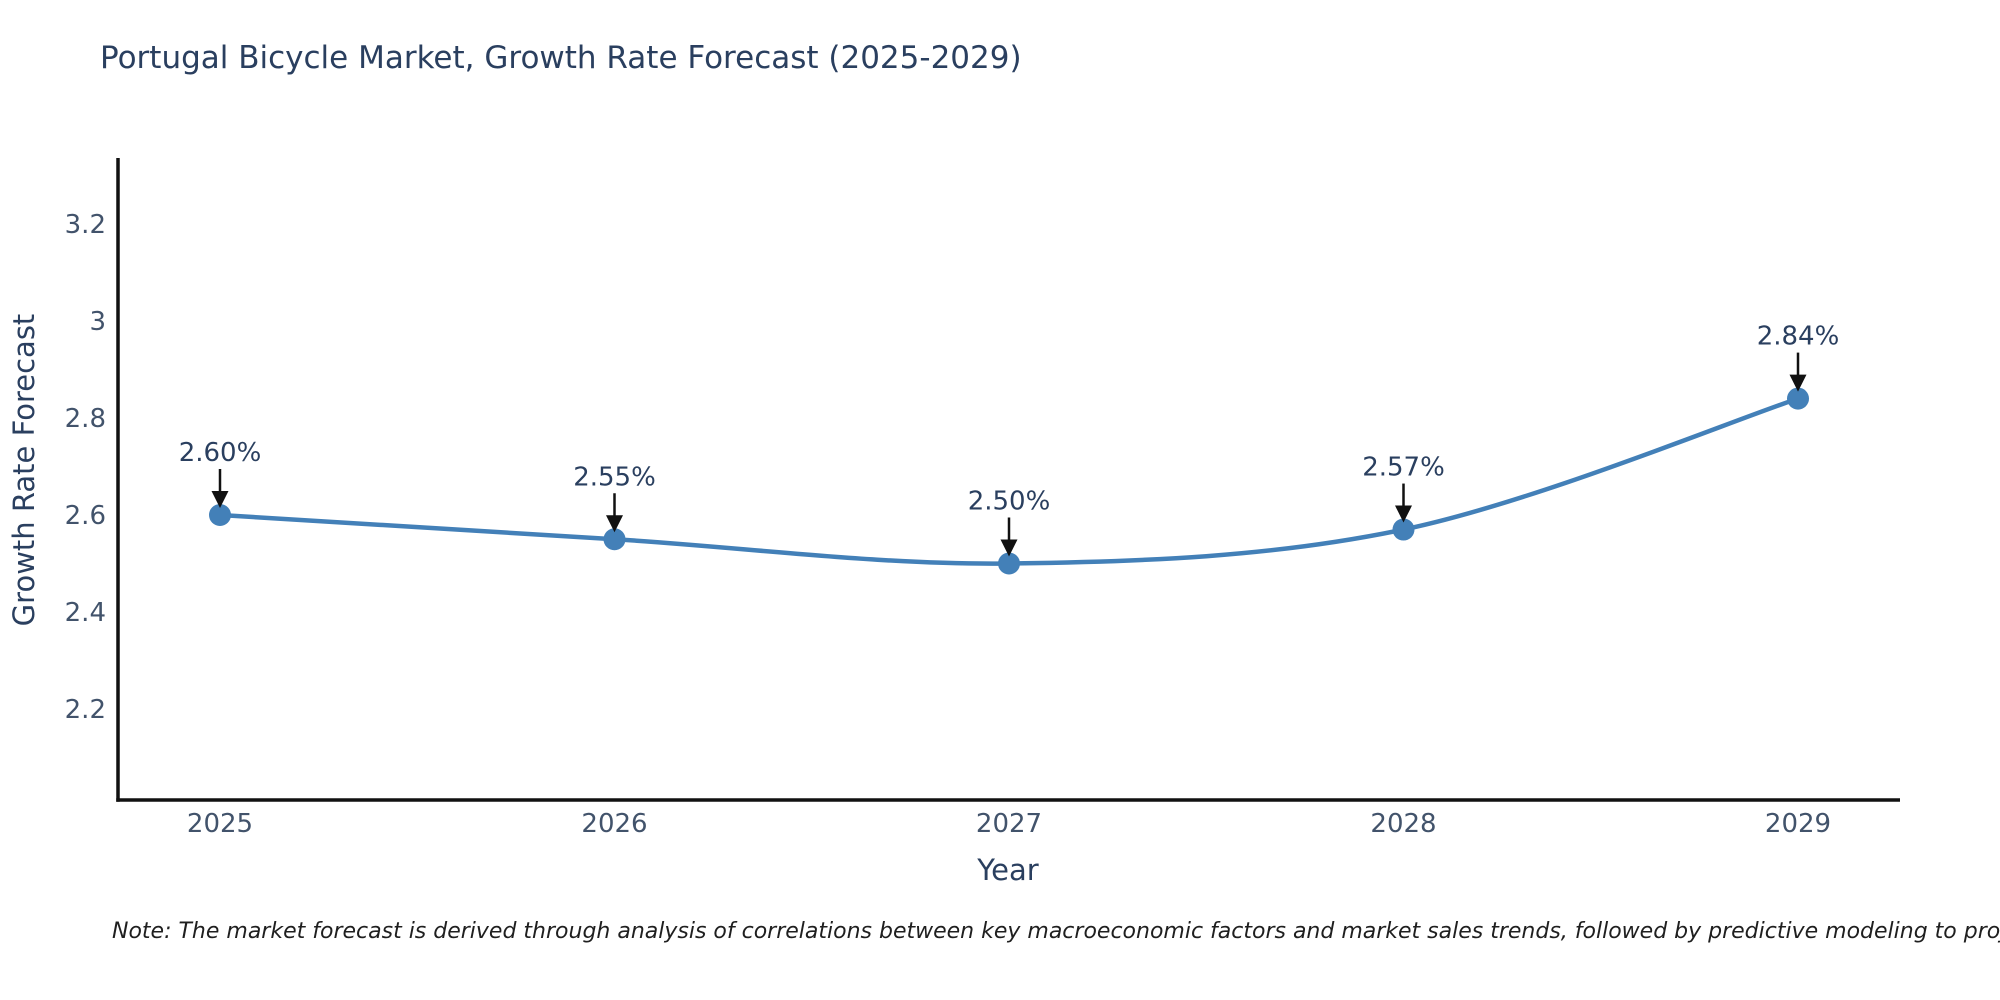 This screenshot has height=1000, width=2000. What do you see at coordinates (1798, 337) in the screenshot?
I see `annotation-label: 2.84%` at bounding box center [1798, 337].